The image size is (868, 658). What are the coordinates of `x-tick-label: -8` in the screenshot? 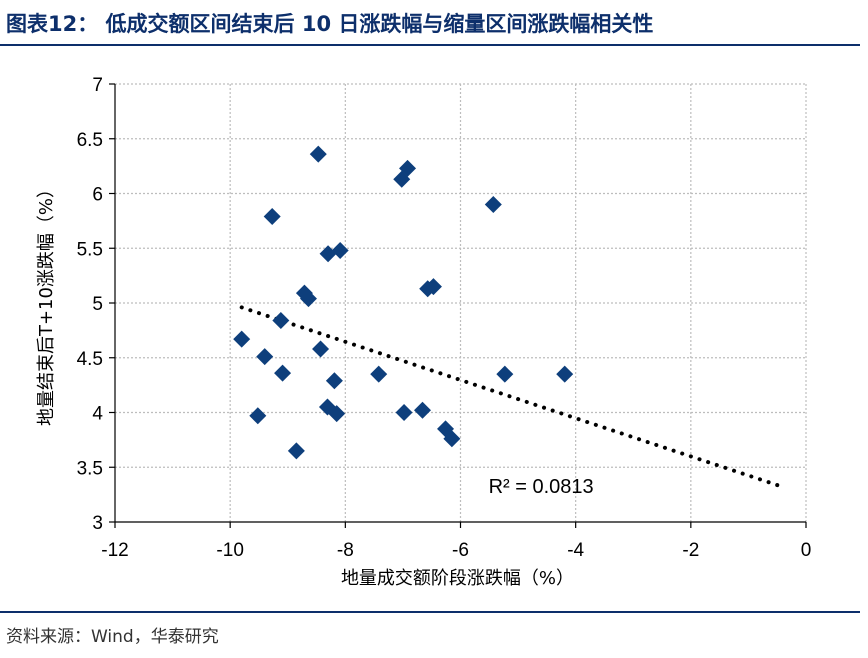 It's located at (345, 550).